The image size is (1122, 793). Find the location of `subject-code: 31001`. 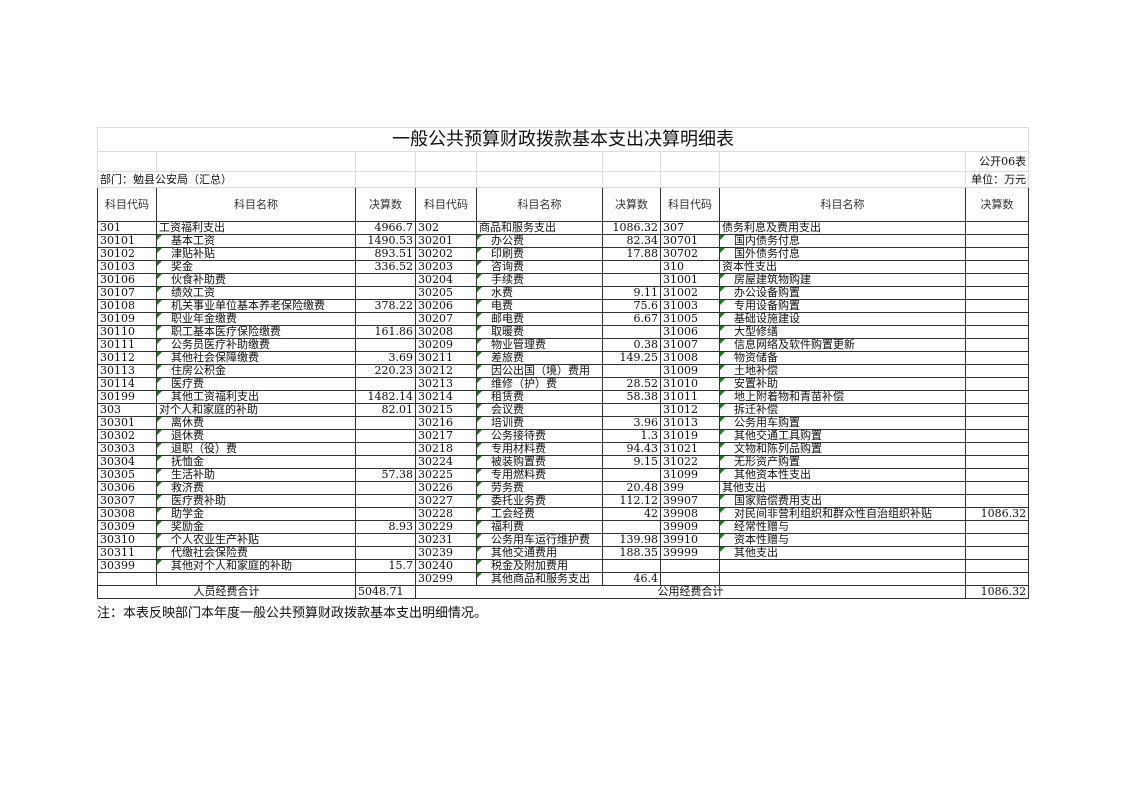

subject-code: 31001 is located at coordinates (690, 280).